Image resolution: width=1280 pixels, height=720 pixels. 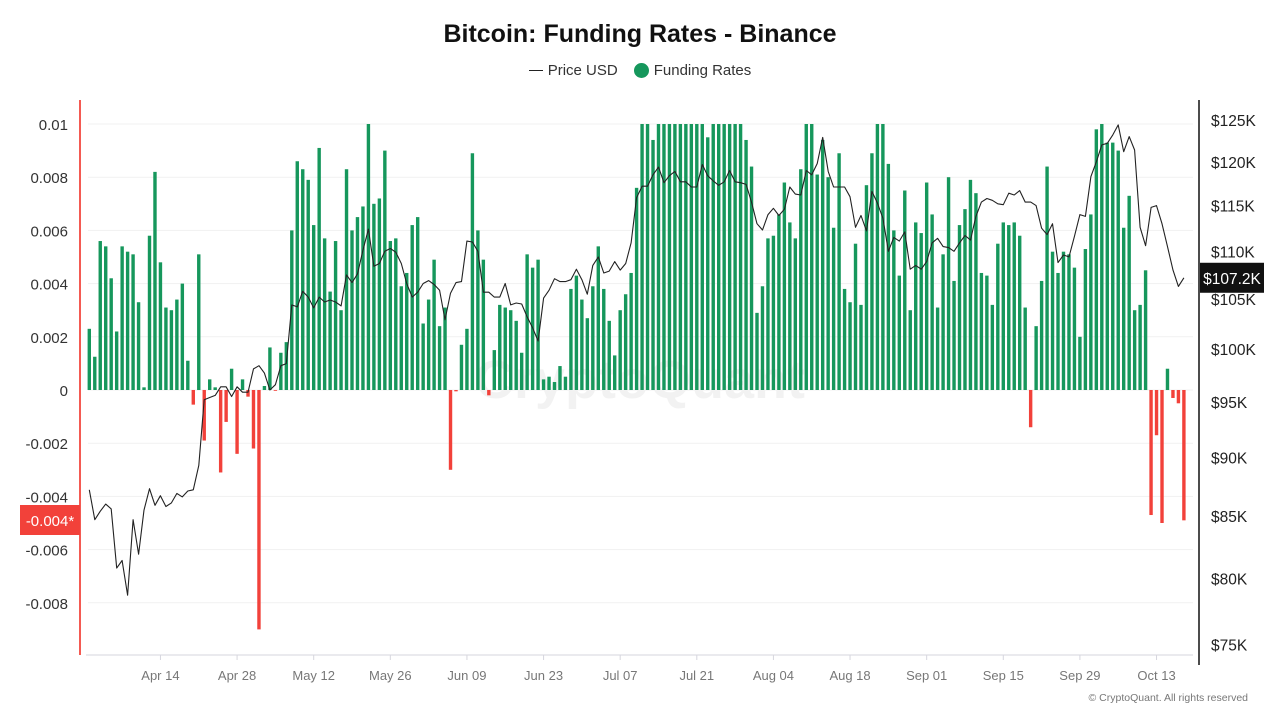 What do you see at coordinates (1156, 675) in the screenshot?
I see `x-tick-label: Oct 13` at bounding box center [1156, 675].